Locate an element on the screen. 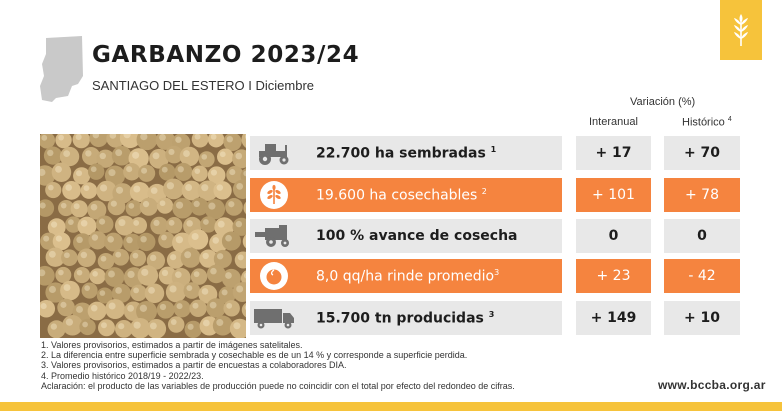 This screenshot has height=411, width=782. value-historico: + 70 is located at coordinates (702, 153).